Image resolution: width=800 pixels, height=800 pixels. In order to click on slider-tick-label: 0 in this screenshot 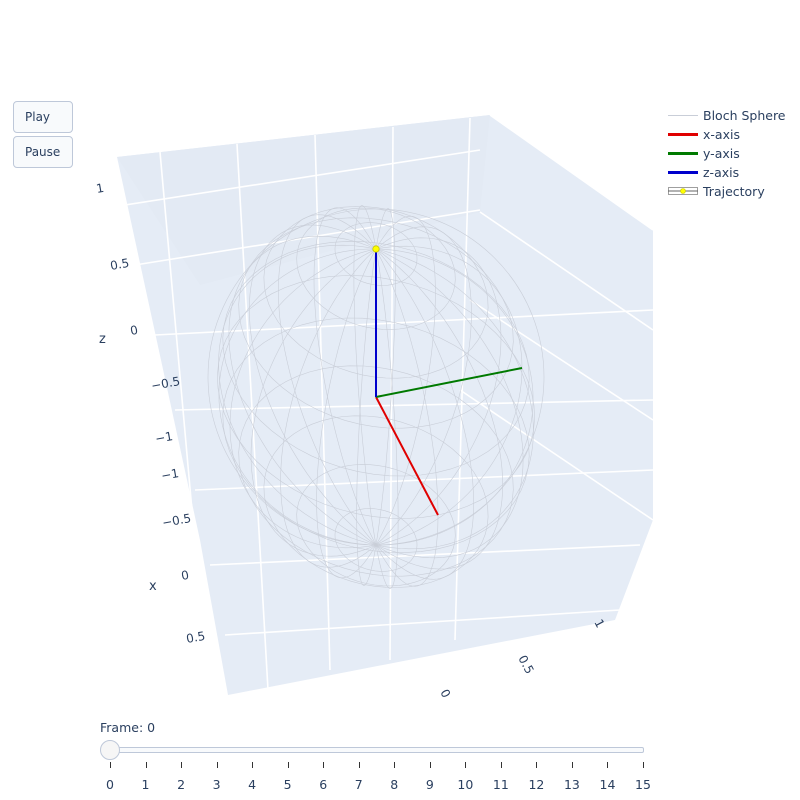, I will do `click(110, 784)`.